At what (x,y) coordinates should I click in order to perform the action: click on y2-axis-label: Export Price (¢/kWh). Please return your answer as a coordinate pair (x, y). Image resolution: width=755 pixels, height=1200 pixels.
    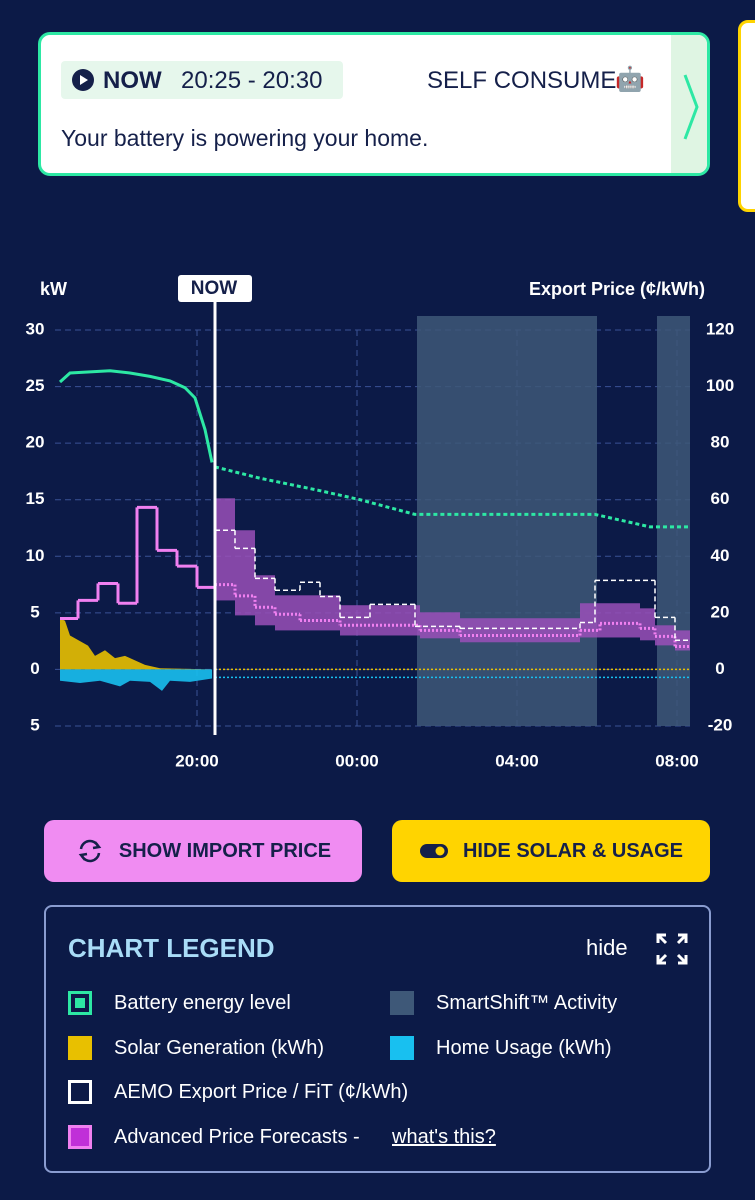
    Looking at the image, I should click on (617, 289).